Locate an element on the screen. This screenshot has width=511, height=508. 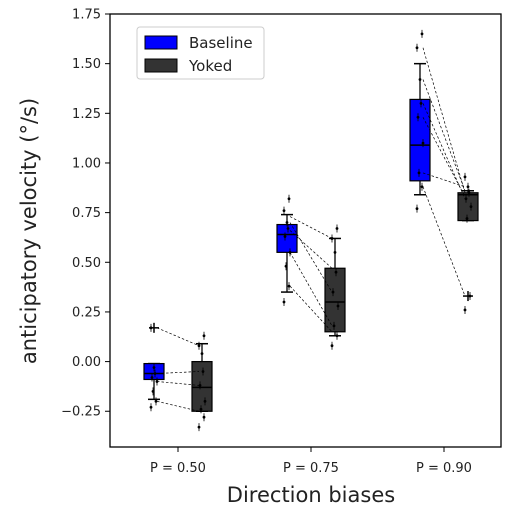
y-tick-label: 0.00 is located at coordinates (86, 362).